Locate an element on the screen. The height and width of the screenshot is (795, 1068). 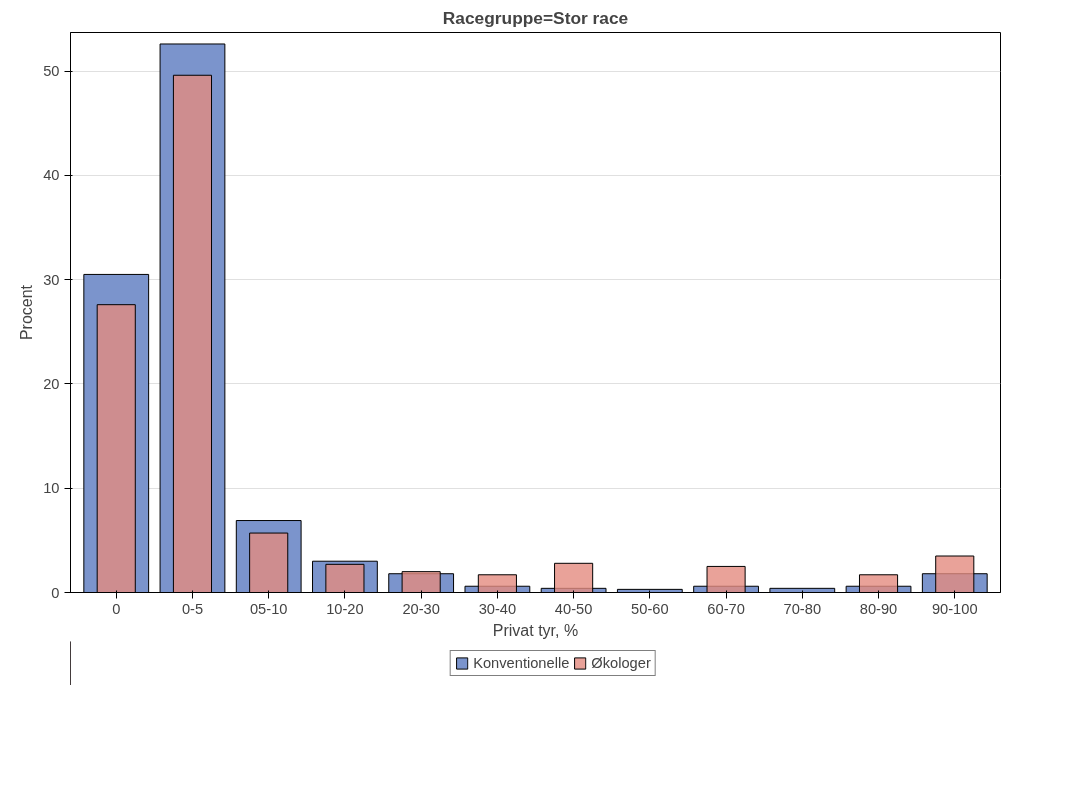
legend-label: Økologer is located at coordinates (621, 663).